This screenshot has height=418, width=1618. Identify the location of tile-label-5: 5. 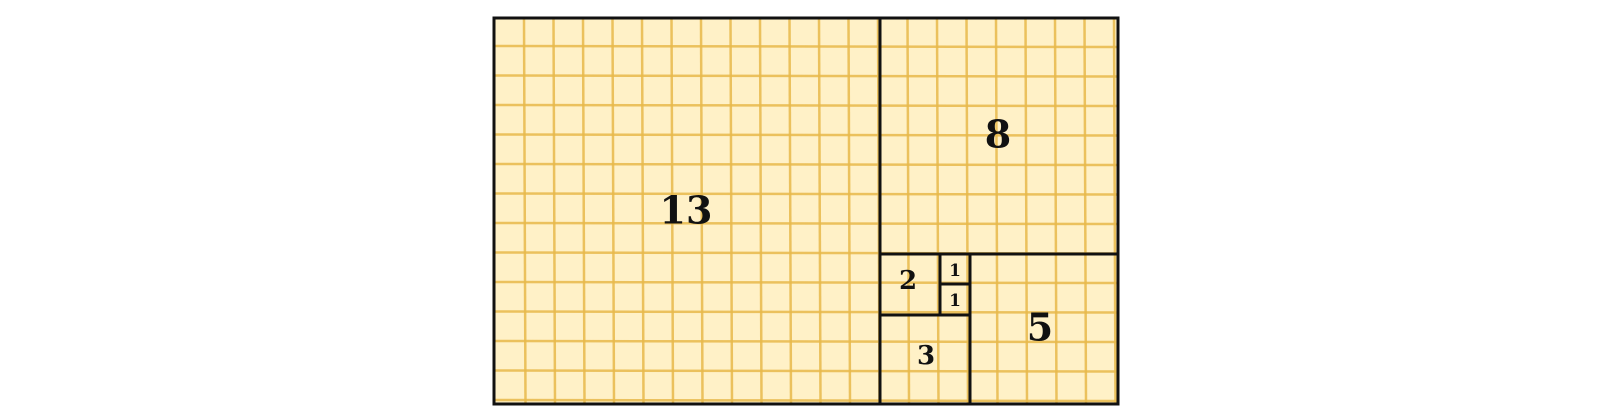
(1040, 327).